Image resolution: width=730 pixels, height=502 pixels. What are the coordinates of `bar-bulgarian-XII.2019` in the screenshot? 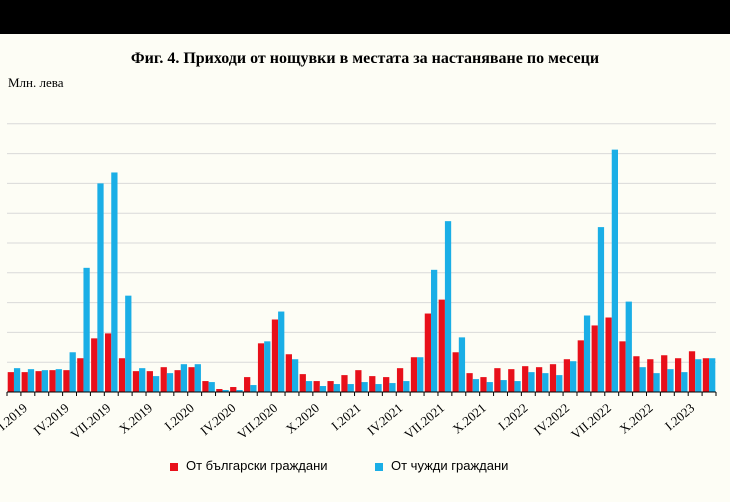 It's located at (163, 379).